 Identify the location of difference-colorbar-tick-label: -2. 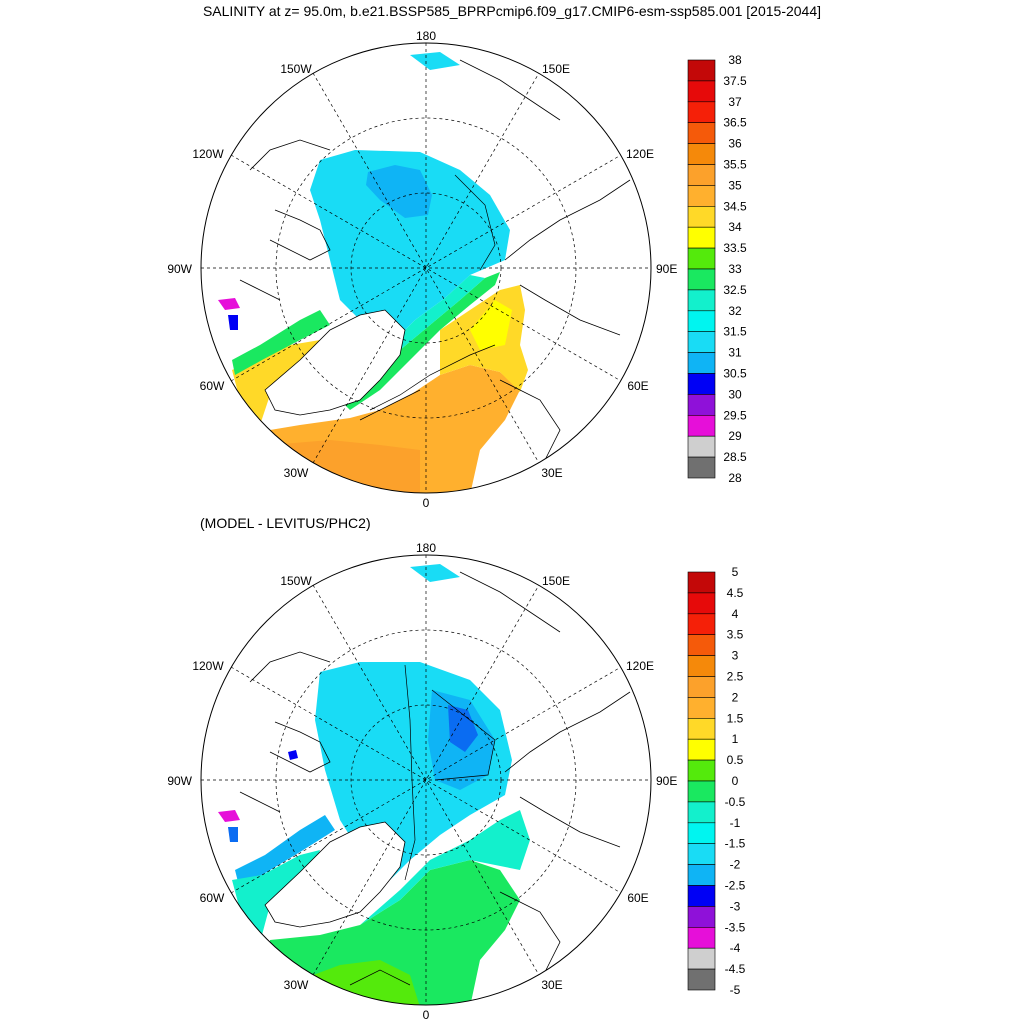
(735, 865).